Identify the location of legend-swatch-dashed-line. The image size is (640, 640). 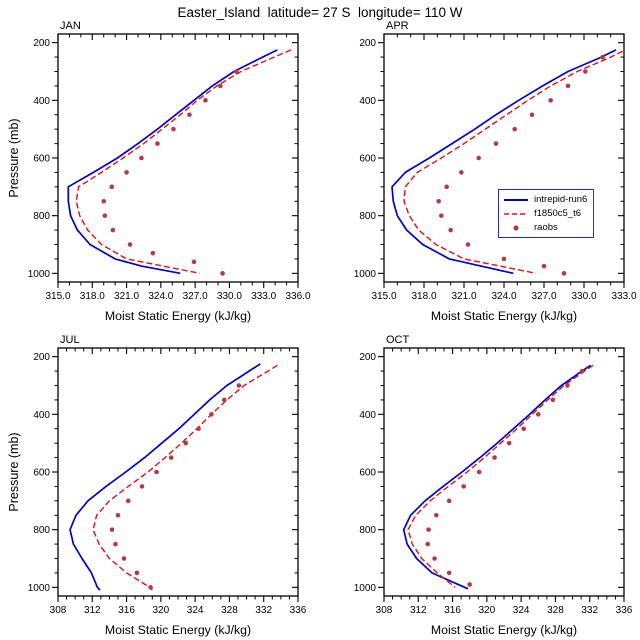
(516, 213).